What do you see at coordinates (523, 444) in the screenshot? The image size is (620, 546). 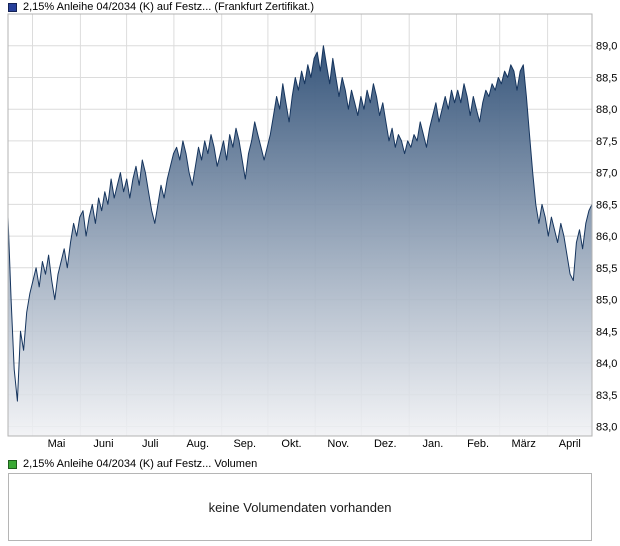 I see `x-axis-label: März` at bounding box center [523, 444].